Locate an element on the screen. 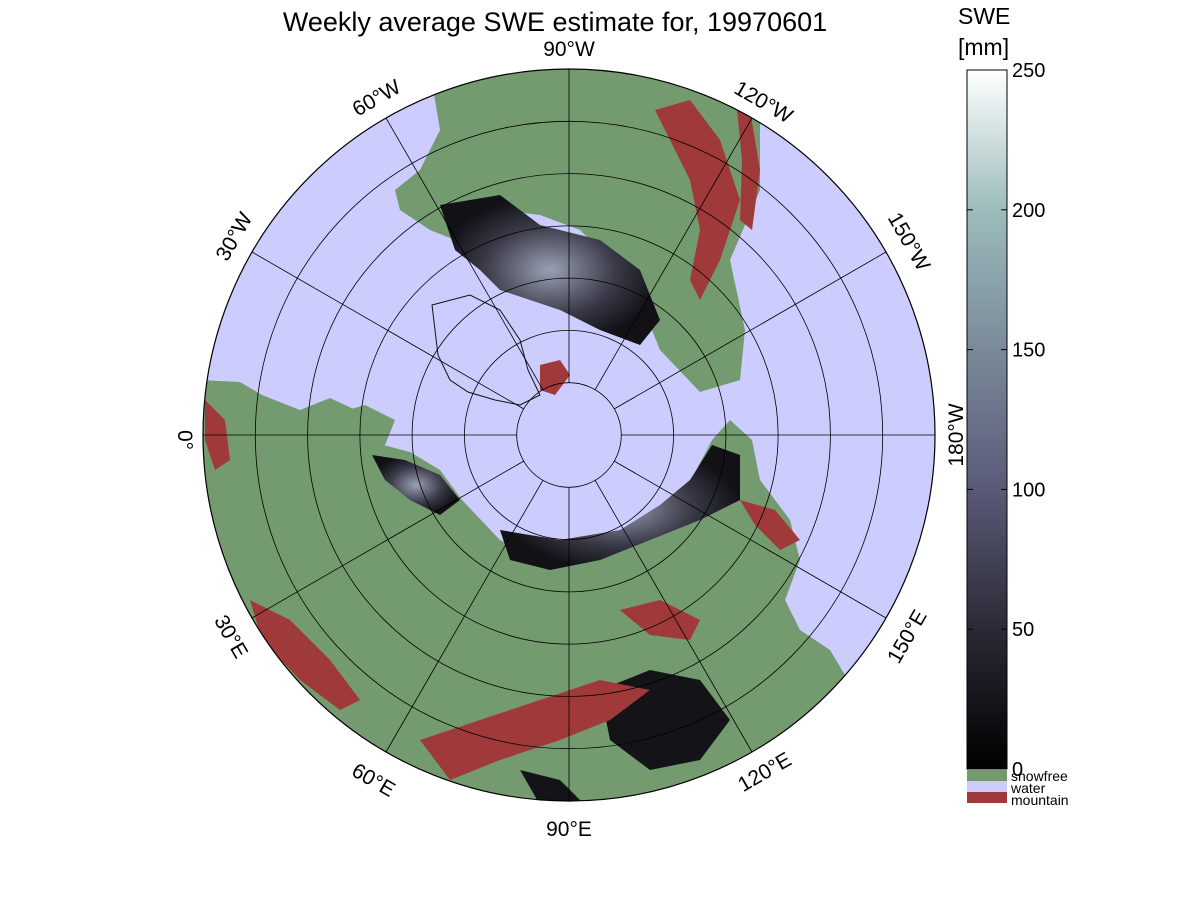 The height and width of the screenshot is (901, 1201). mountain-europe is located at coordinates (305, 655).